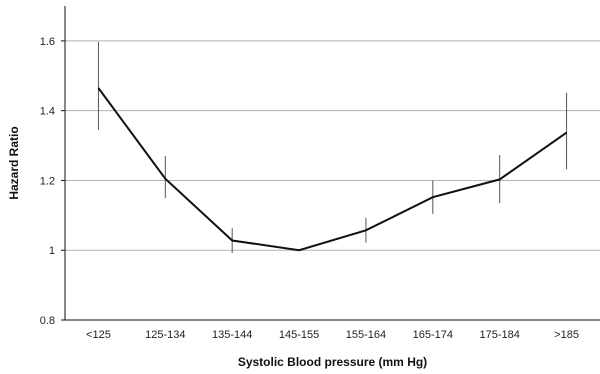 The width and height of the screenshot is (600, 374). What do you see at coordinates (332, 362) in the screenshot?
I see `x-axis-title: Systolic Blood pressure (mm Hg)` at bounding box center [332, 362].